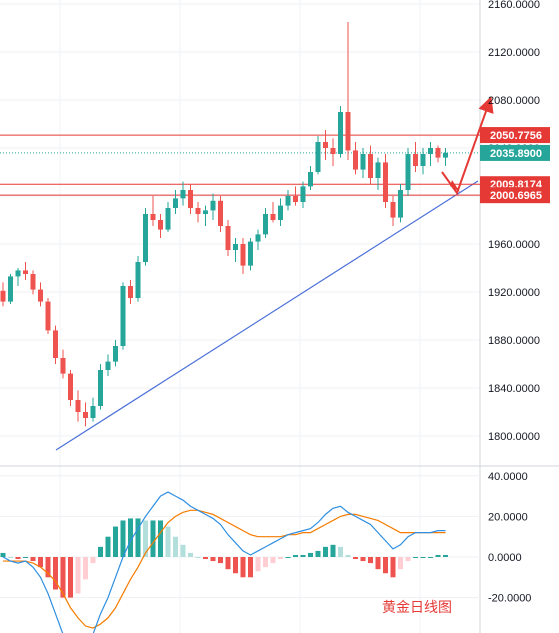 Image resolution: width=559 pixels, height=633 pixels. I want to click on projection-path, so click(467, 146).